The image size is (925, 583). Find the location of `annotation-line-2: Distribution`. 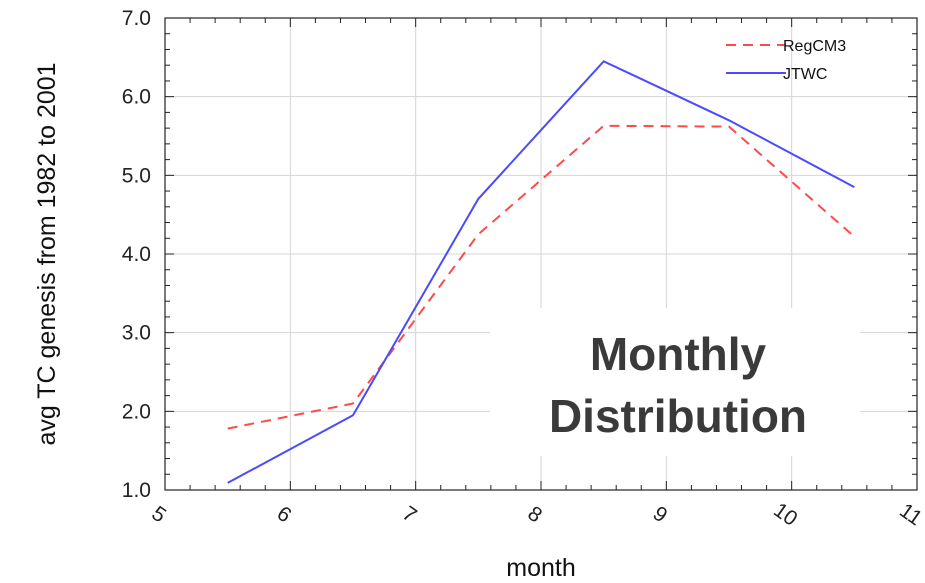

annotation-line-2: Distribution is located at coordinates (678, 416).